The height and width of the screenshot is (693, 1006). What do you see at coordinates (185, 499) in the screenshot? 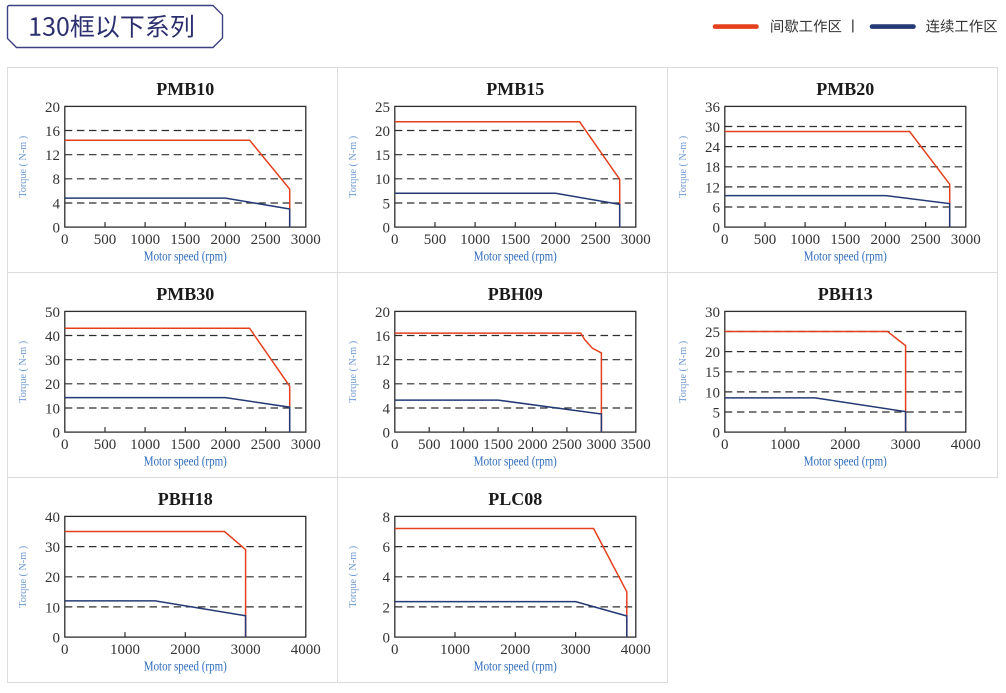
I see `svg-text: PBH18` at bounding box center [185, 499].